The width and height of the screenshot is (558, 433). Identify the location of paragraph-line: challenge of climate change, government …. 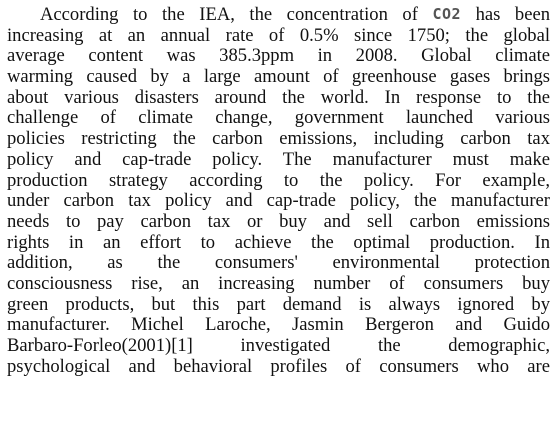
(278, 118).